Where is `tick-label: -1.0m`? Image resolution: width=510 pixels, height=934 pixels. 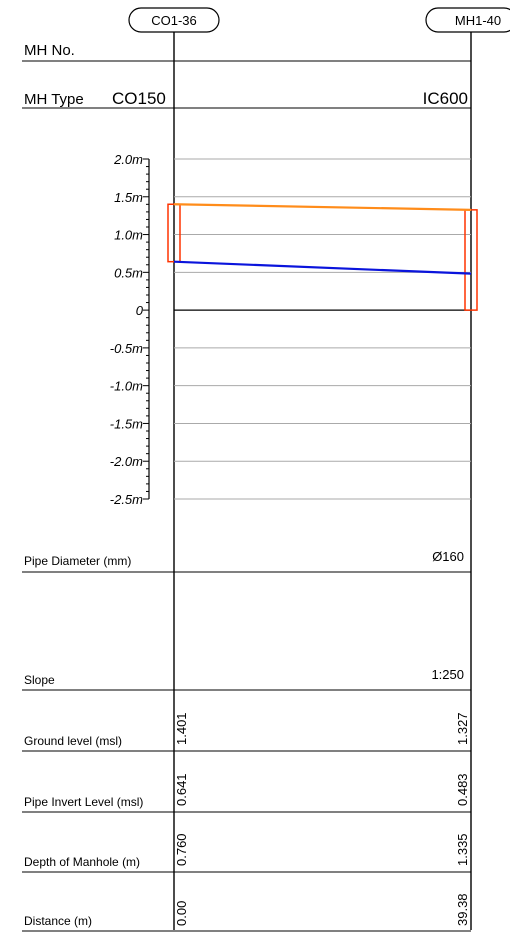 tick-label: -1.0m is located at coordinates (126, 386).